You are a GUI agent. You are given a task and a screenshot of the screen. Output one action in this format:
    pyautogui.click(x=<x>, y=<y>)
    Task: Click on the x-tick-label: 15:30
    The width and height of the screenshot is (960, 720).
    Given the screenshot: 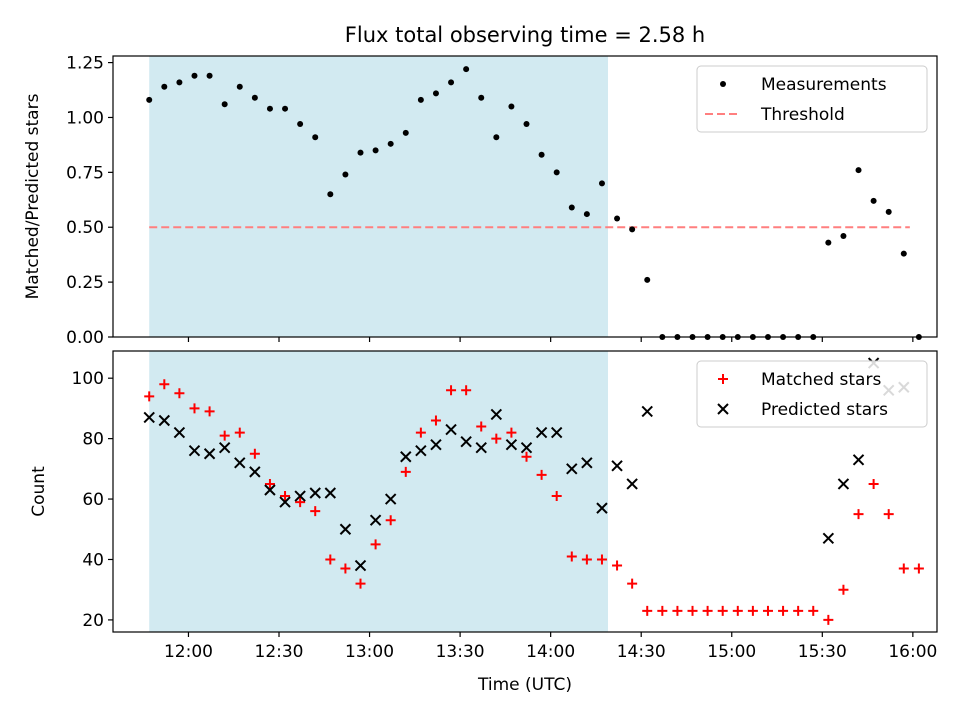 What is the action you would take?
    pyautogui.click(x=822, y=652)
    